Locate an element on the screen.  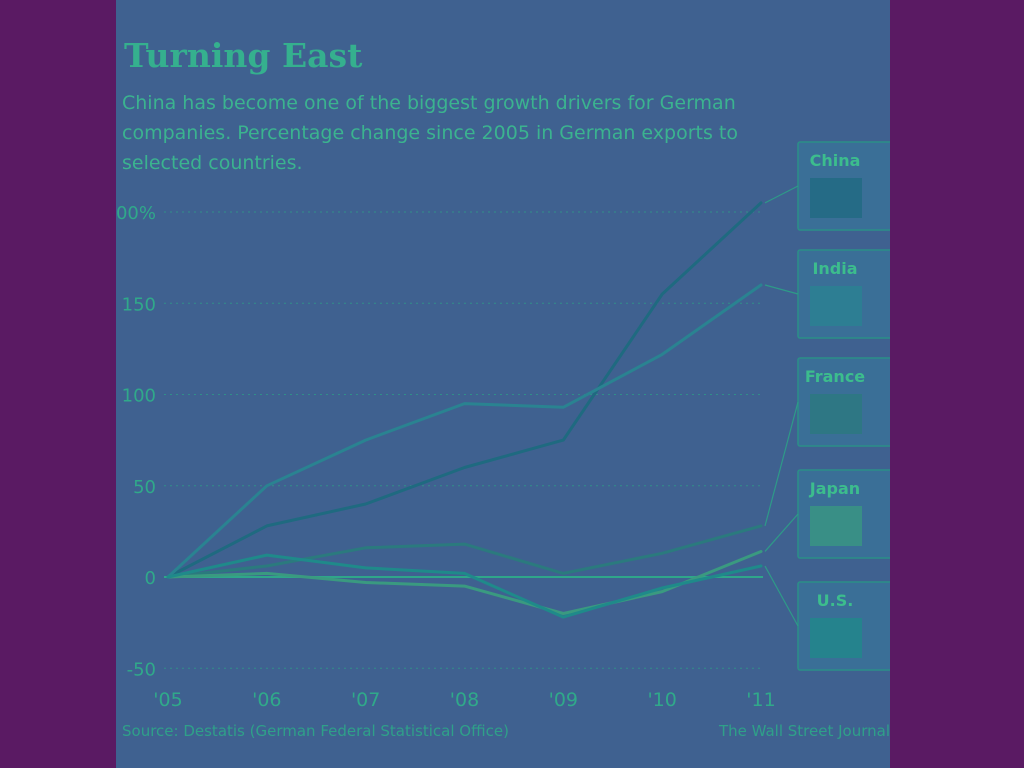
series-line-u-s is located at coordinates (464, 586).